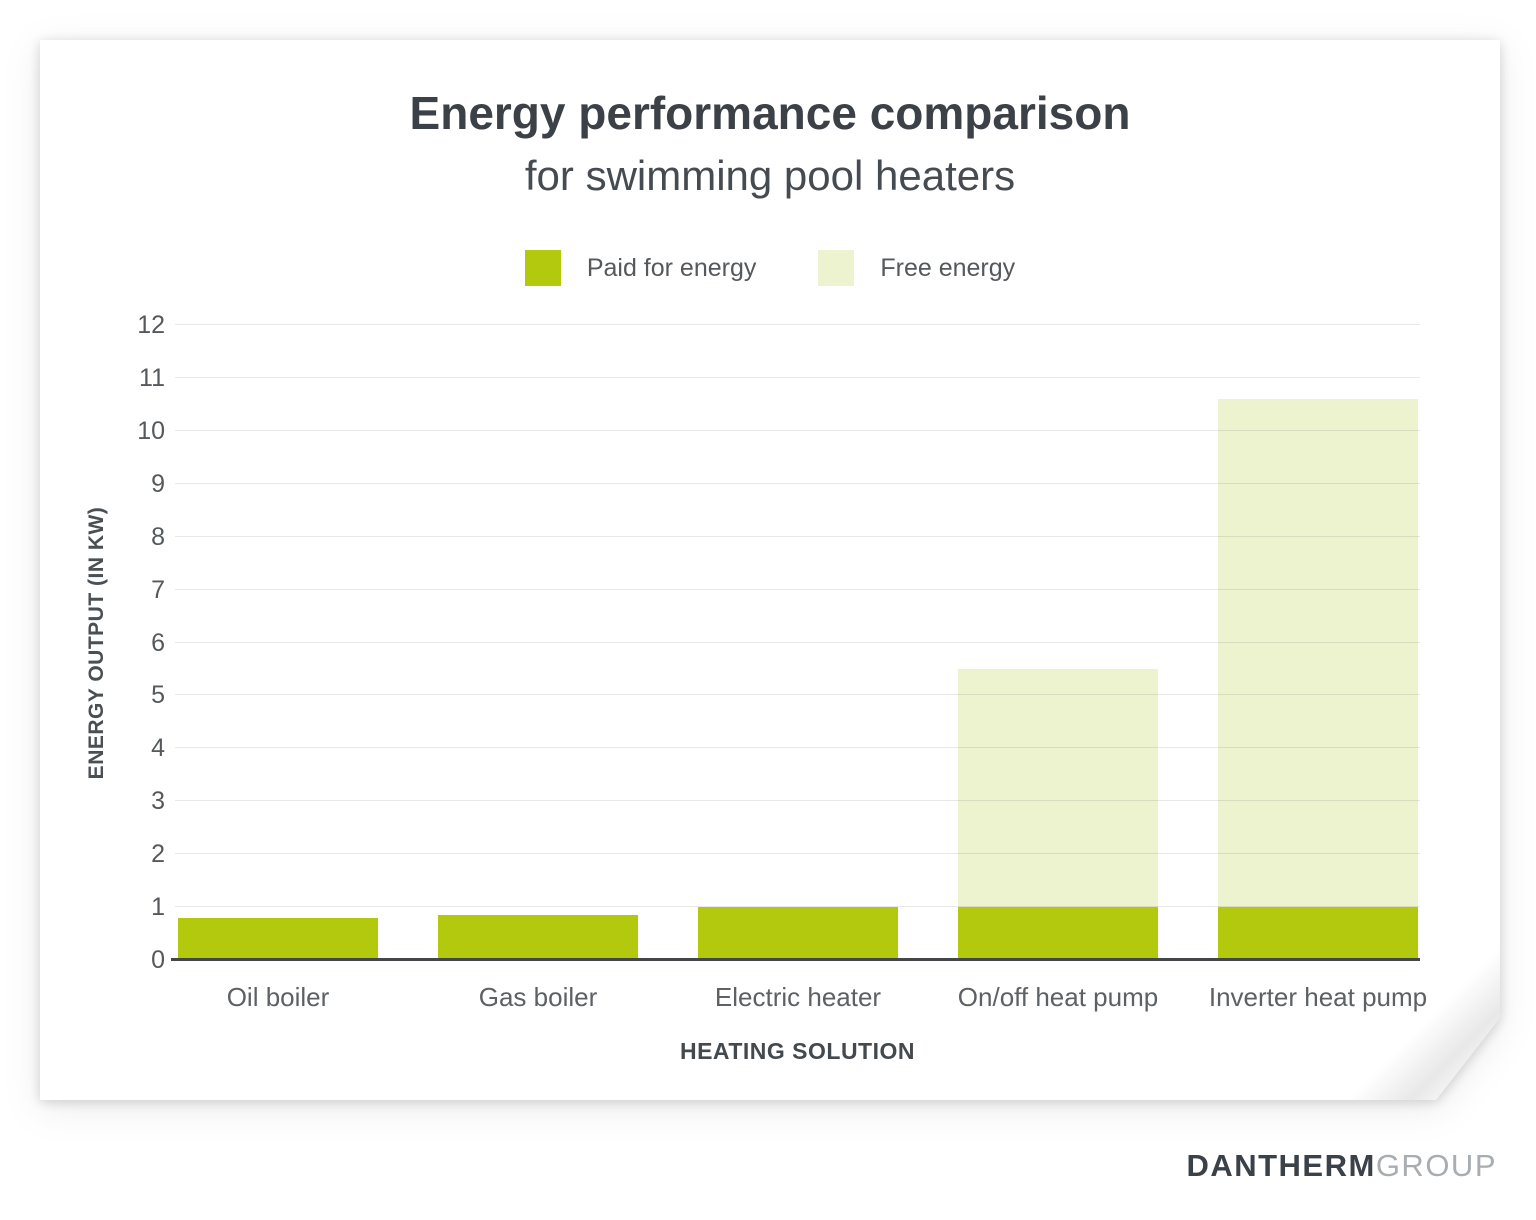  Describe the element at coordinates (158, 695) in the screenshot. I see `y-tick-label-5: 5` at that location.